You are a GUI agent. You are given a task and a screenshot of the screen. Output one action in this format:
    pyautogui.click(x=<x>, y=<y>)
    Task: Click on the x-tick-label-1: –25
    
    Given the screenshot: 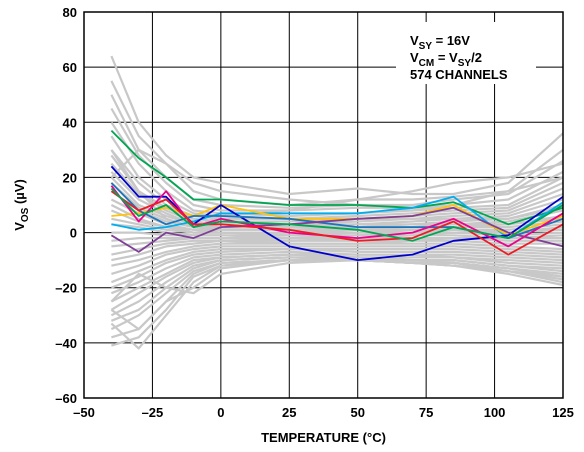 What is the action you would take?
    pyautogui.click(x=153, y=412)
    